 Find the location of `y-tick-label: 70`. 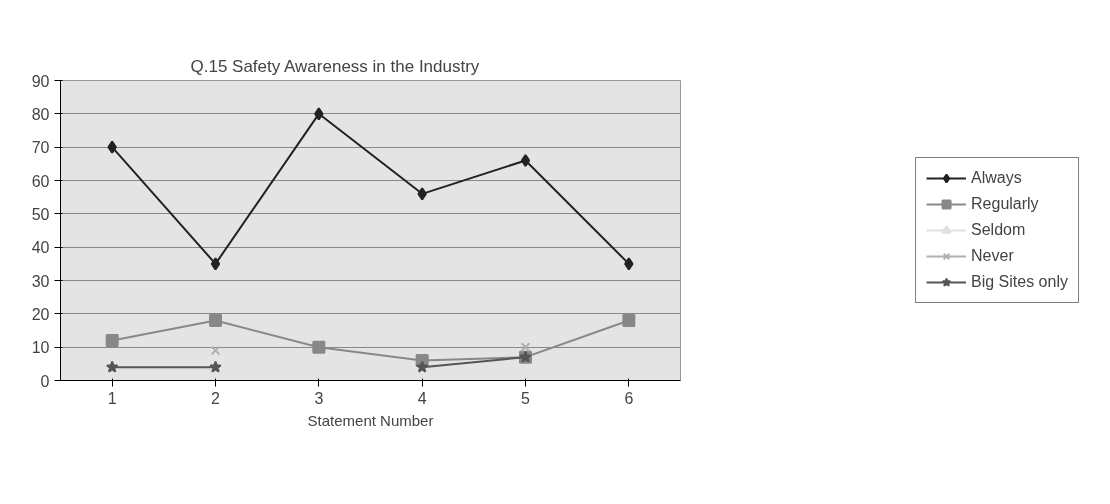

y-tick-label: 70 is located at coordinates (40, 148).